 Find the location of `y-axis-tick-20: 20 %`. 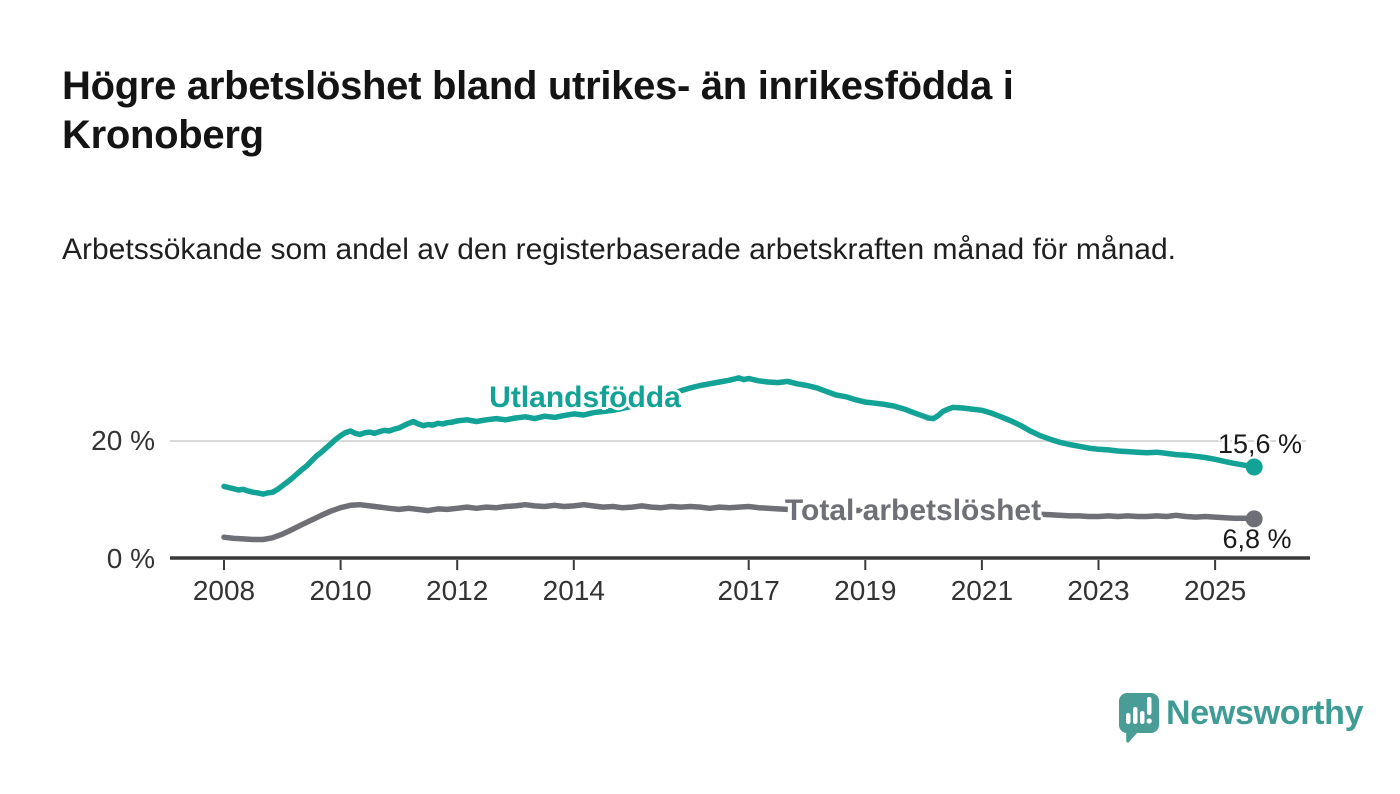

y-axis-tick-20: 20 % is located at coordinates (123, 440).